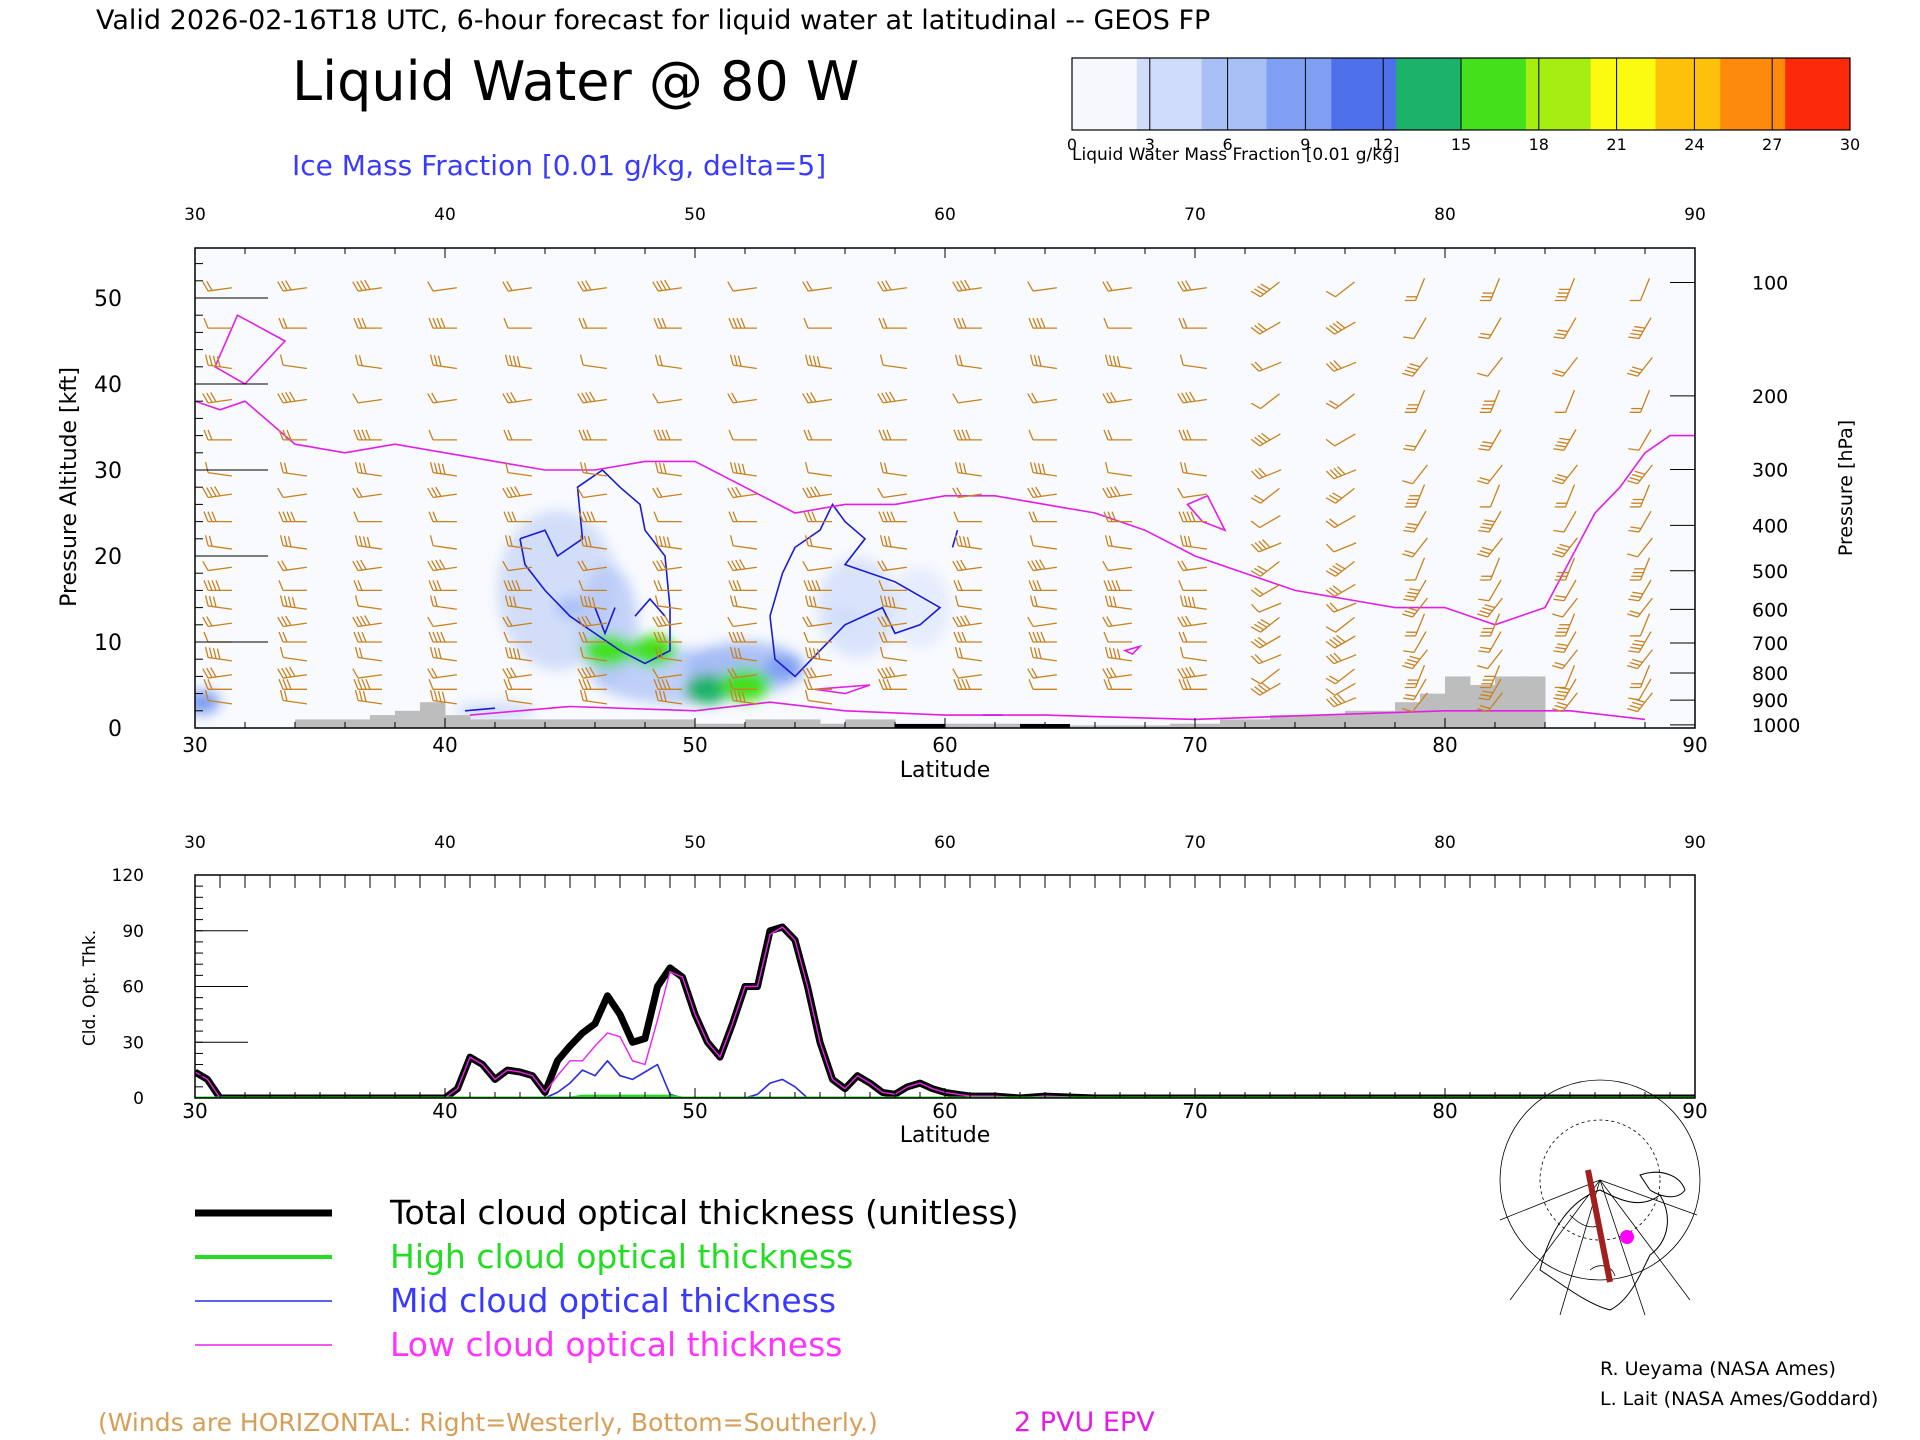  What do you see at coordinates (194, 1111) in the screenshot?
I see `bottom-x-tick-label: 30` at bounding box center [194, 1111].